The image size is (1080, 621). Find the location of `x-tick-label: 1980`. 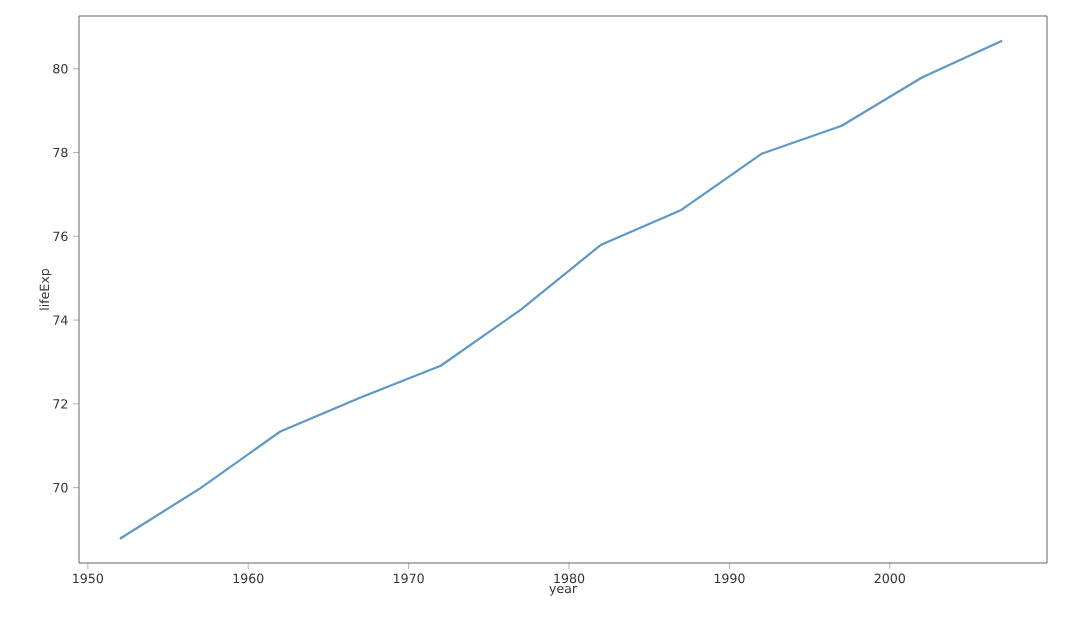

x-tick-label: 1980 is located at coordinates (569, 578).